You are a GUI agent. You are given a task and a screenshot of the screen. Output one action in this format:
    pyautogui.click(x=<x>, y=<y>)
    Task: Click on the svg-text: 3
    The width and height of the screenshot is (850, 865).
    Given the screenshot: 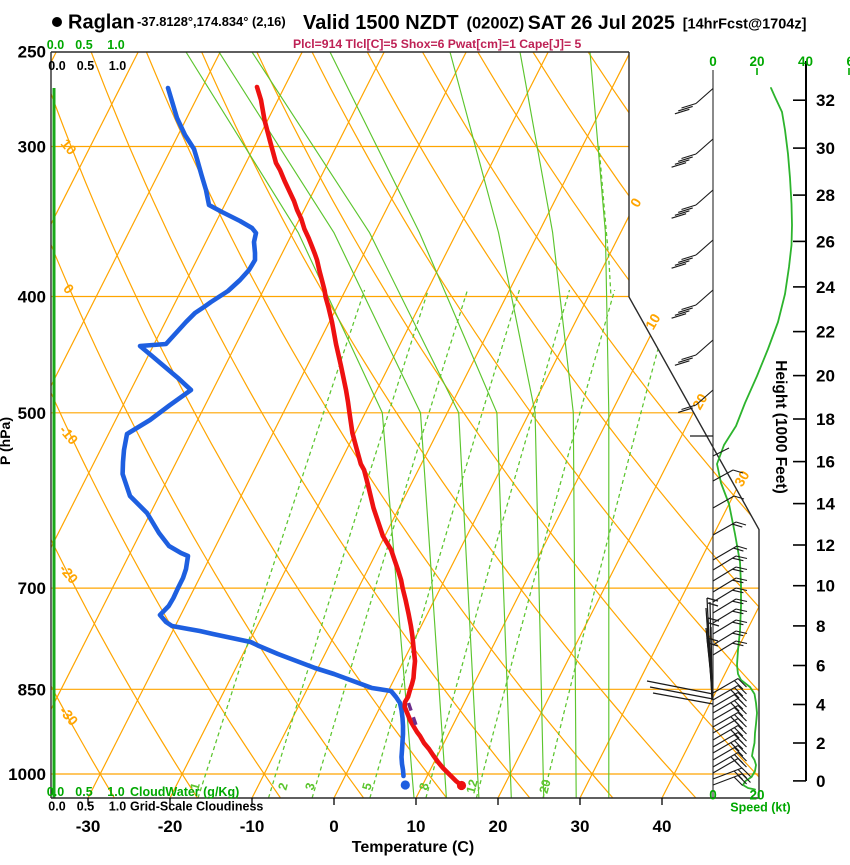 What is the action you would take?
    pyautogui.click(x=309, y=786)
    